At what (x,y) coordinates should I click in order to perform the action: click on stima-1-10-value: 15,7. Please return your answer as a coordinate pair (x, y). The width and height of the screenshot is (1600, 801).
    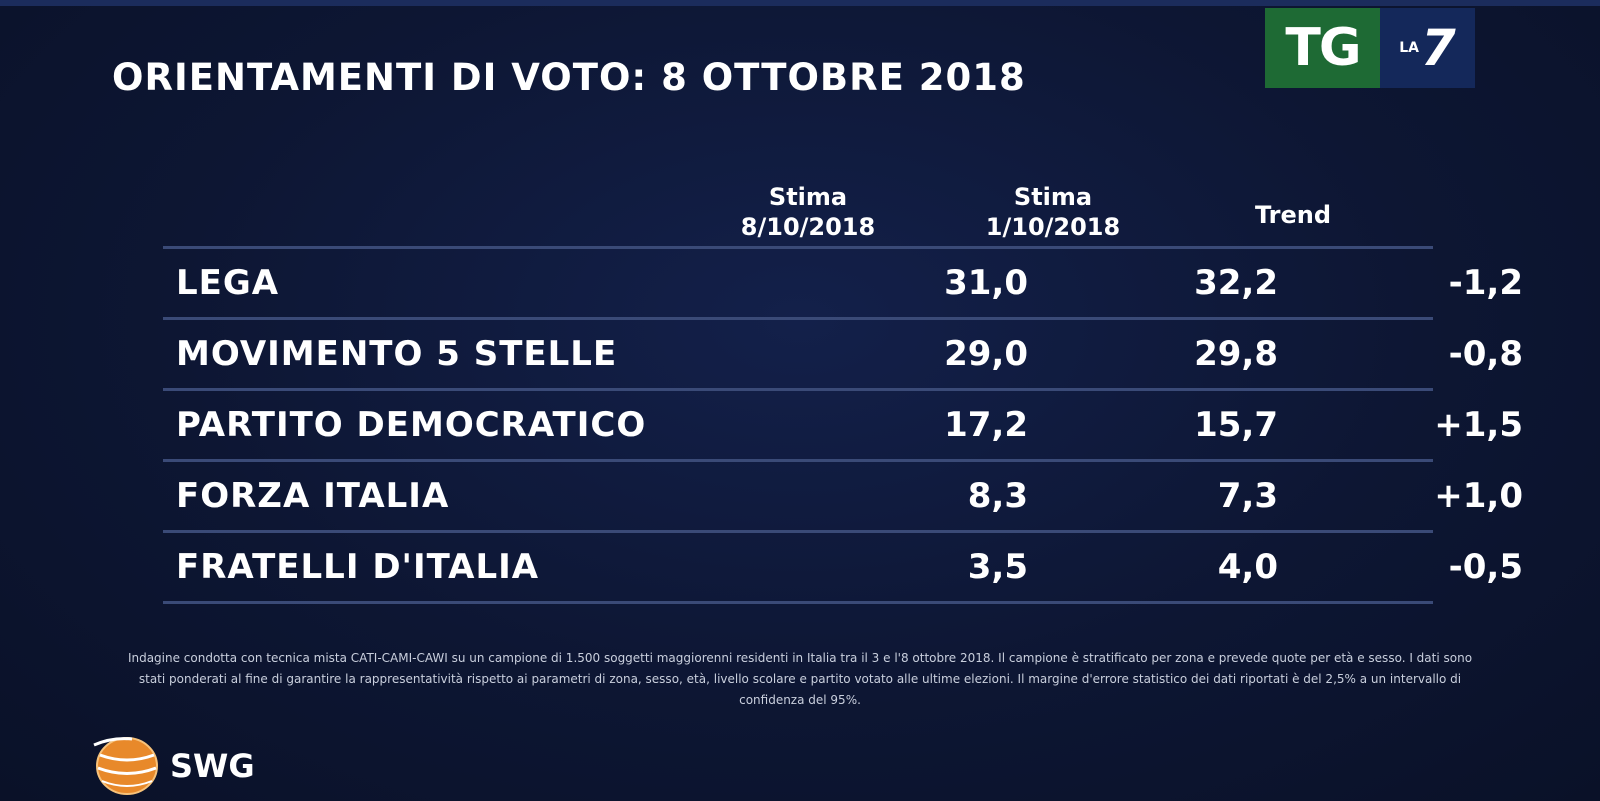
    Looking at the image, I should click on (1236, 425).